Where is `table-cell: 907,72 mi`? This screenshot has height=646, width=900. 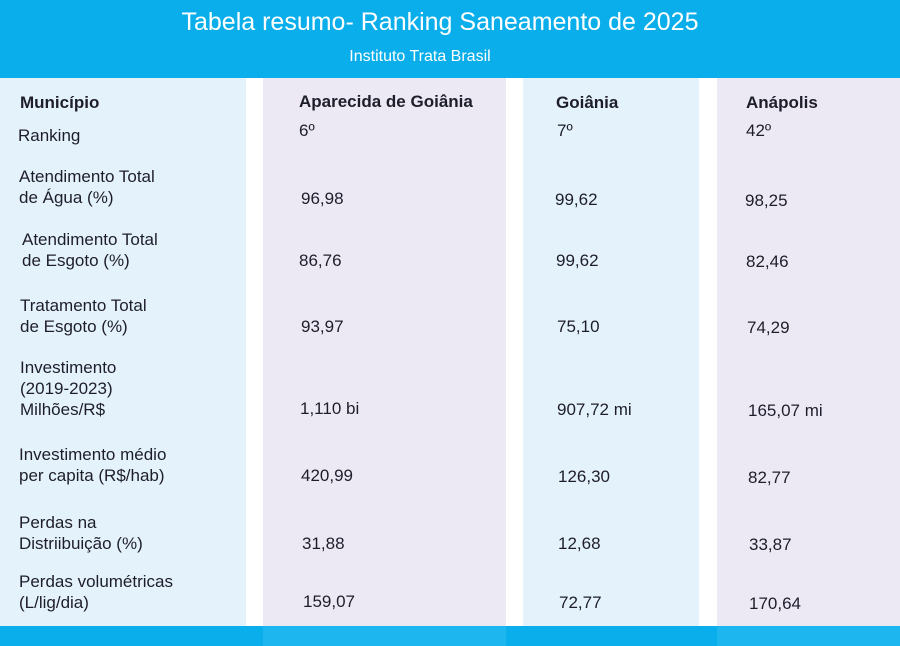 table-cell: 907,72 mi is located at coordinates (594, 409).